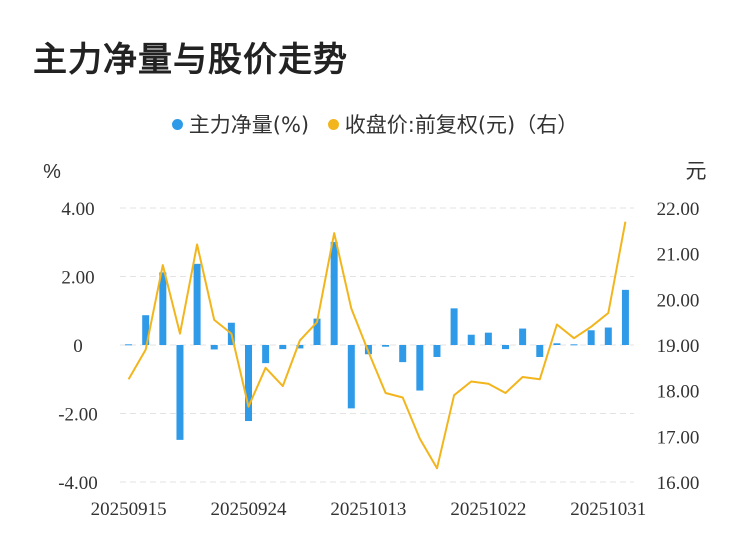 The height and width of the screenshot is (558, 750). Describe the element at coordinates (368, 509) in the screenshot. I see `x-tick-label: 20251013` at that location.